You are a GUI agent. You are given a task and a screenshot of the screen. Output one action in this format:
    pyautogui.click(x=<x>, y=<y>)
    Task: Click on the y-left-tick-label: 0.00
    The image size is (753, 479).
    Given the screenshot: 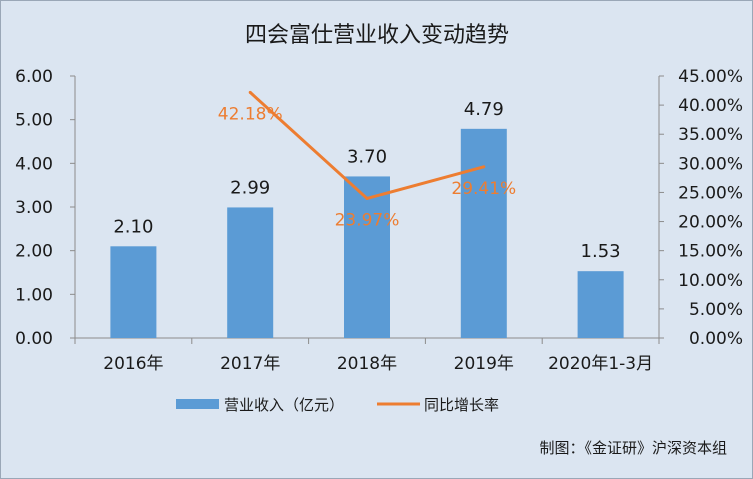 What is the action you would take?
    pyautogui.click(x=34, y=339)
    